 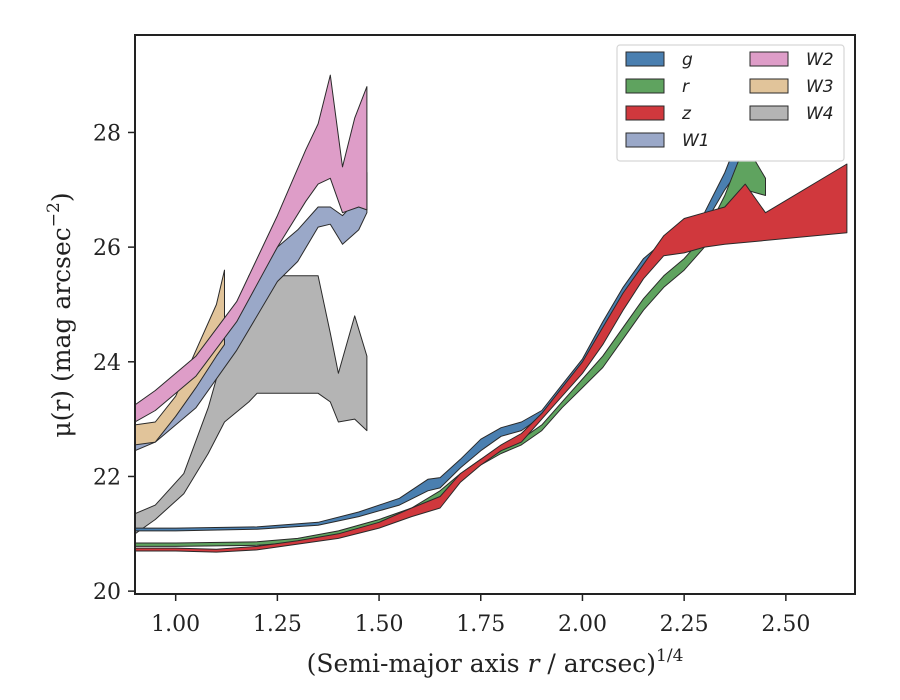 I want to click on legend-swatch-r, so click(x=645, y=86).